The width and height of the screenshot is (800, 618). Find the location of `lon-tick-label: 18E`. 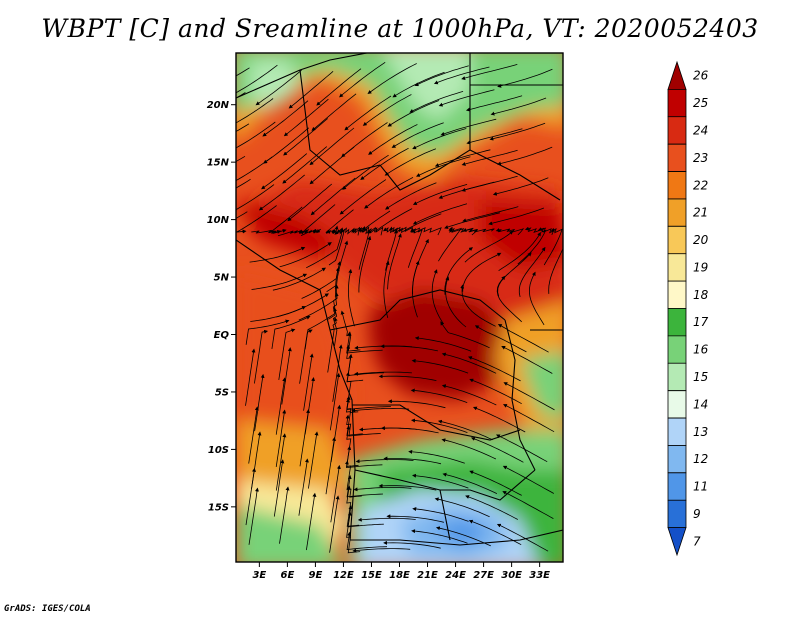

lon-tick-label: 18E is located at coordinates (399, 575).